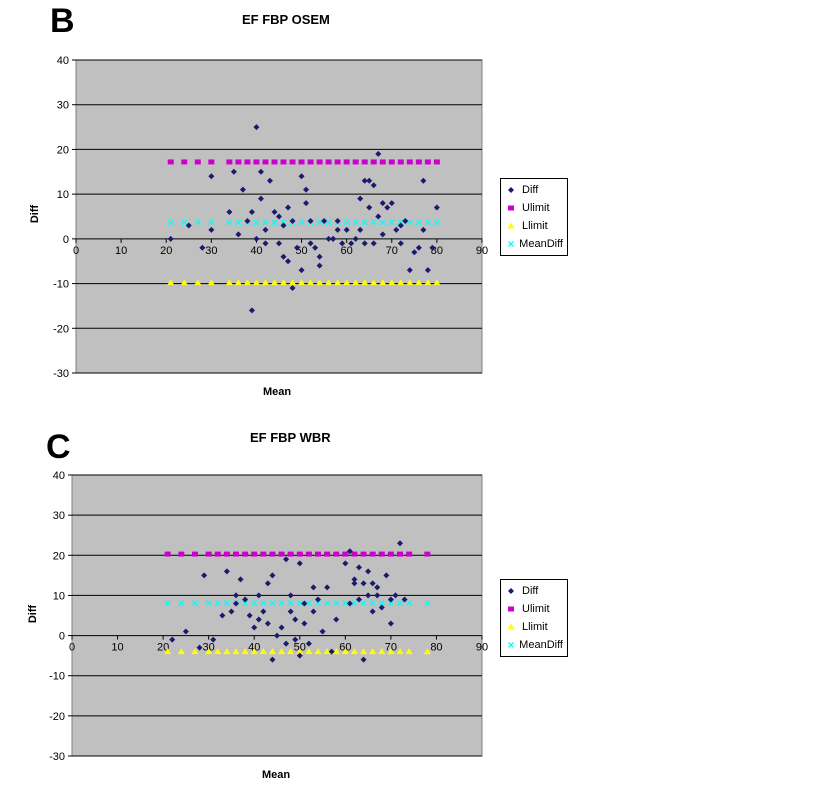 This screenshot has height=800, width=840. I want to click on series-llimit, so click(304, 282).